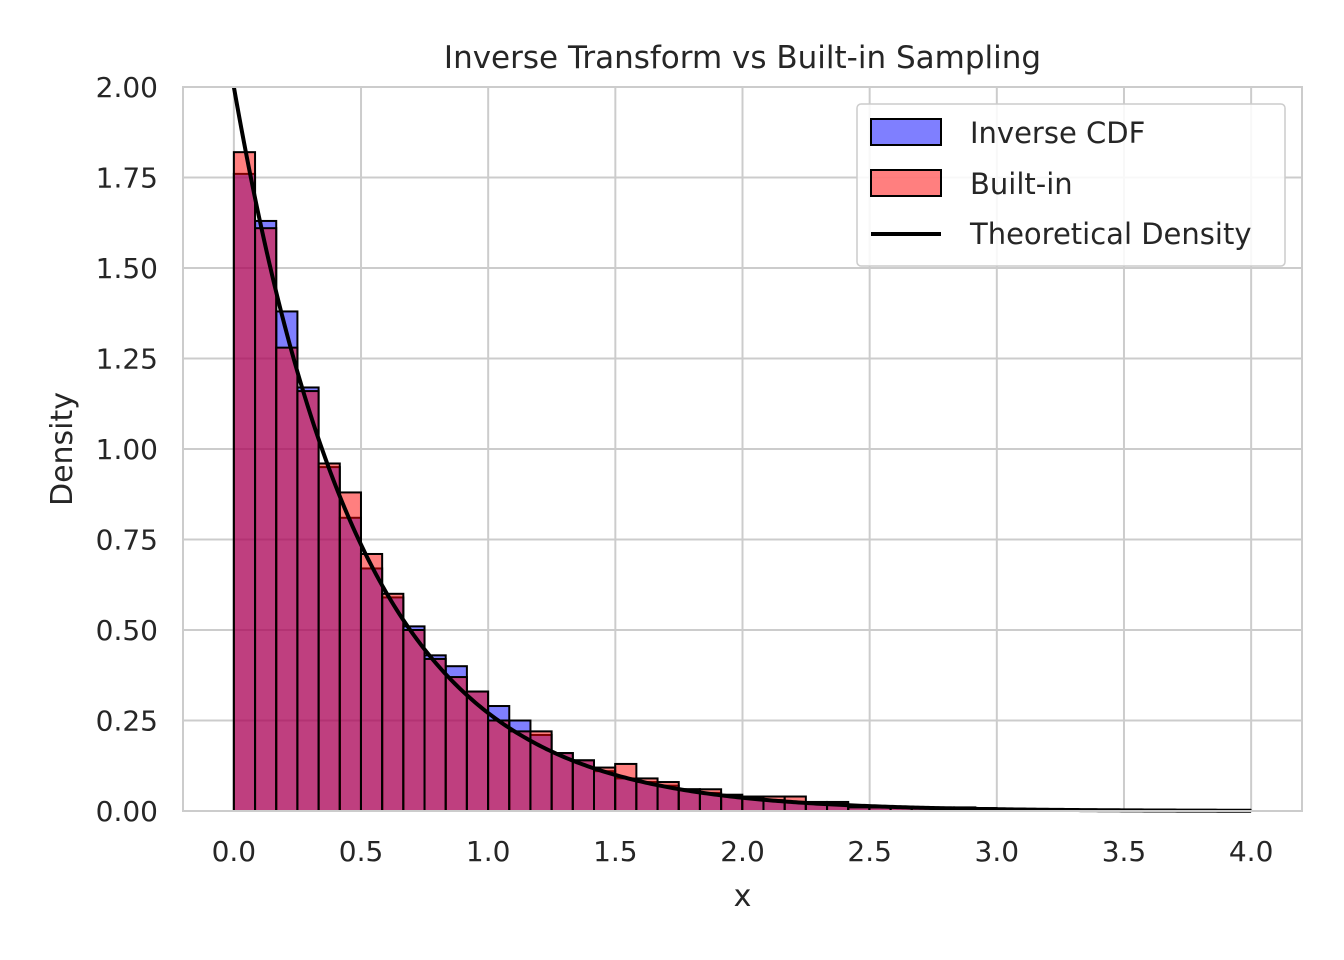 Image resolution: width=1344 pixels, height=960 pixels. Describe the element at coordinates (127, 359) in the screenshot. I see `y-tick-label-5: 1.25` at that location.